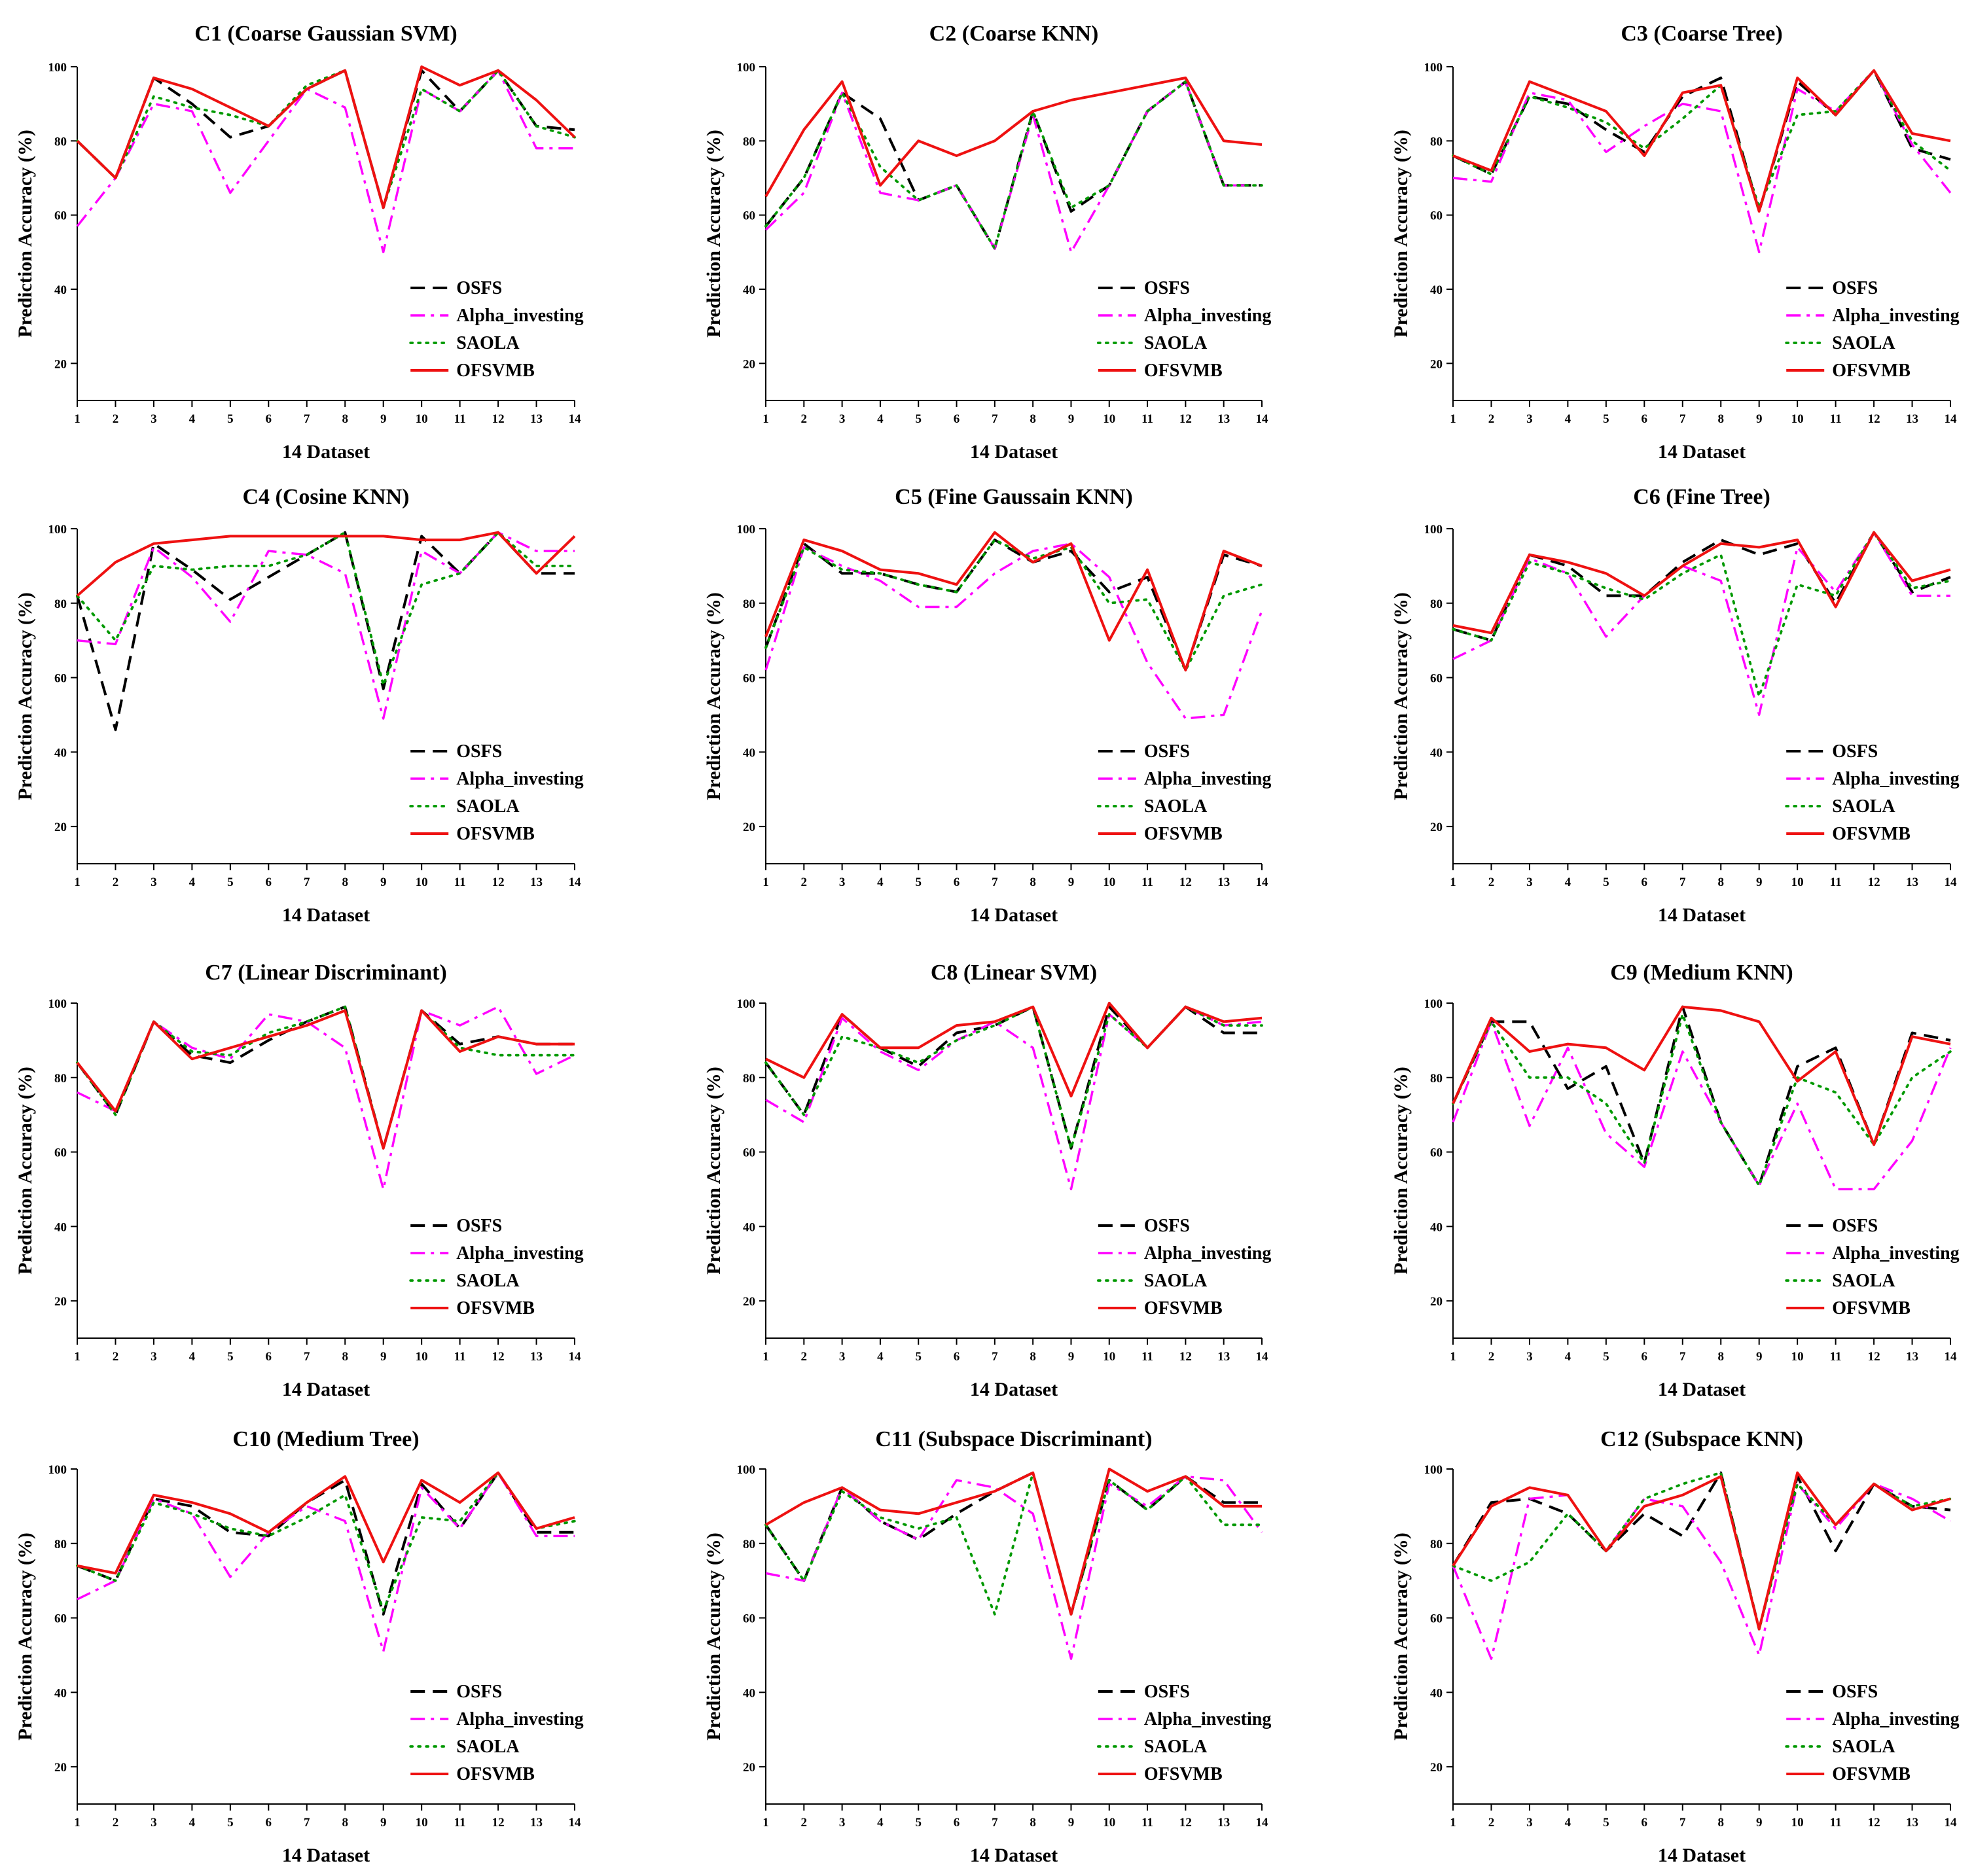 Image resolution: width=1974 pixels, height=1876 pixels. I want to click on chart-title: C10 (Medium Tree), so click(326, 1439).